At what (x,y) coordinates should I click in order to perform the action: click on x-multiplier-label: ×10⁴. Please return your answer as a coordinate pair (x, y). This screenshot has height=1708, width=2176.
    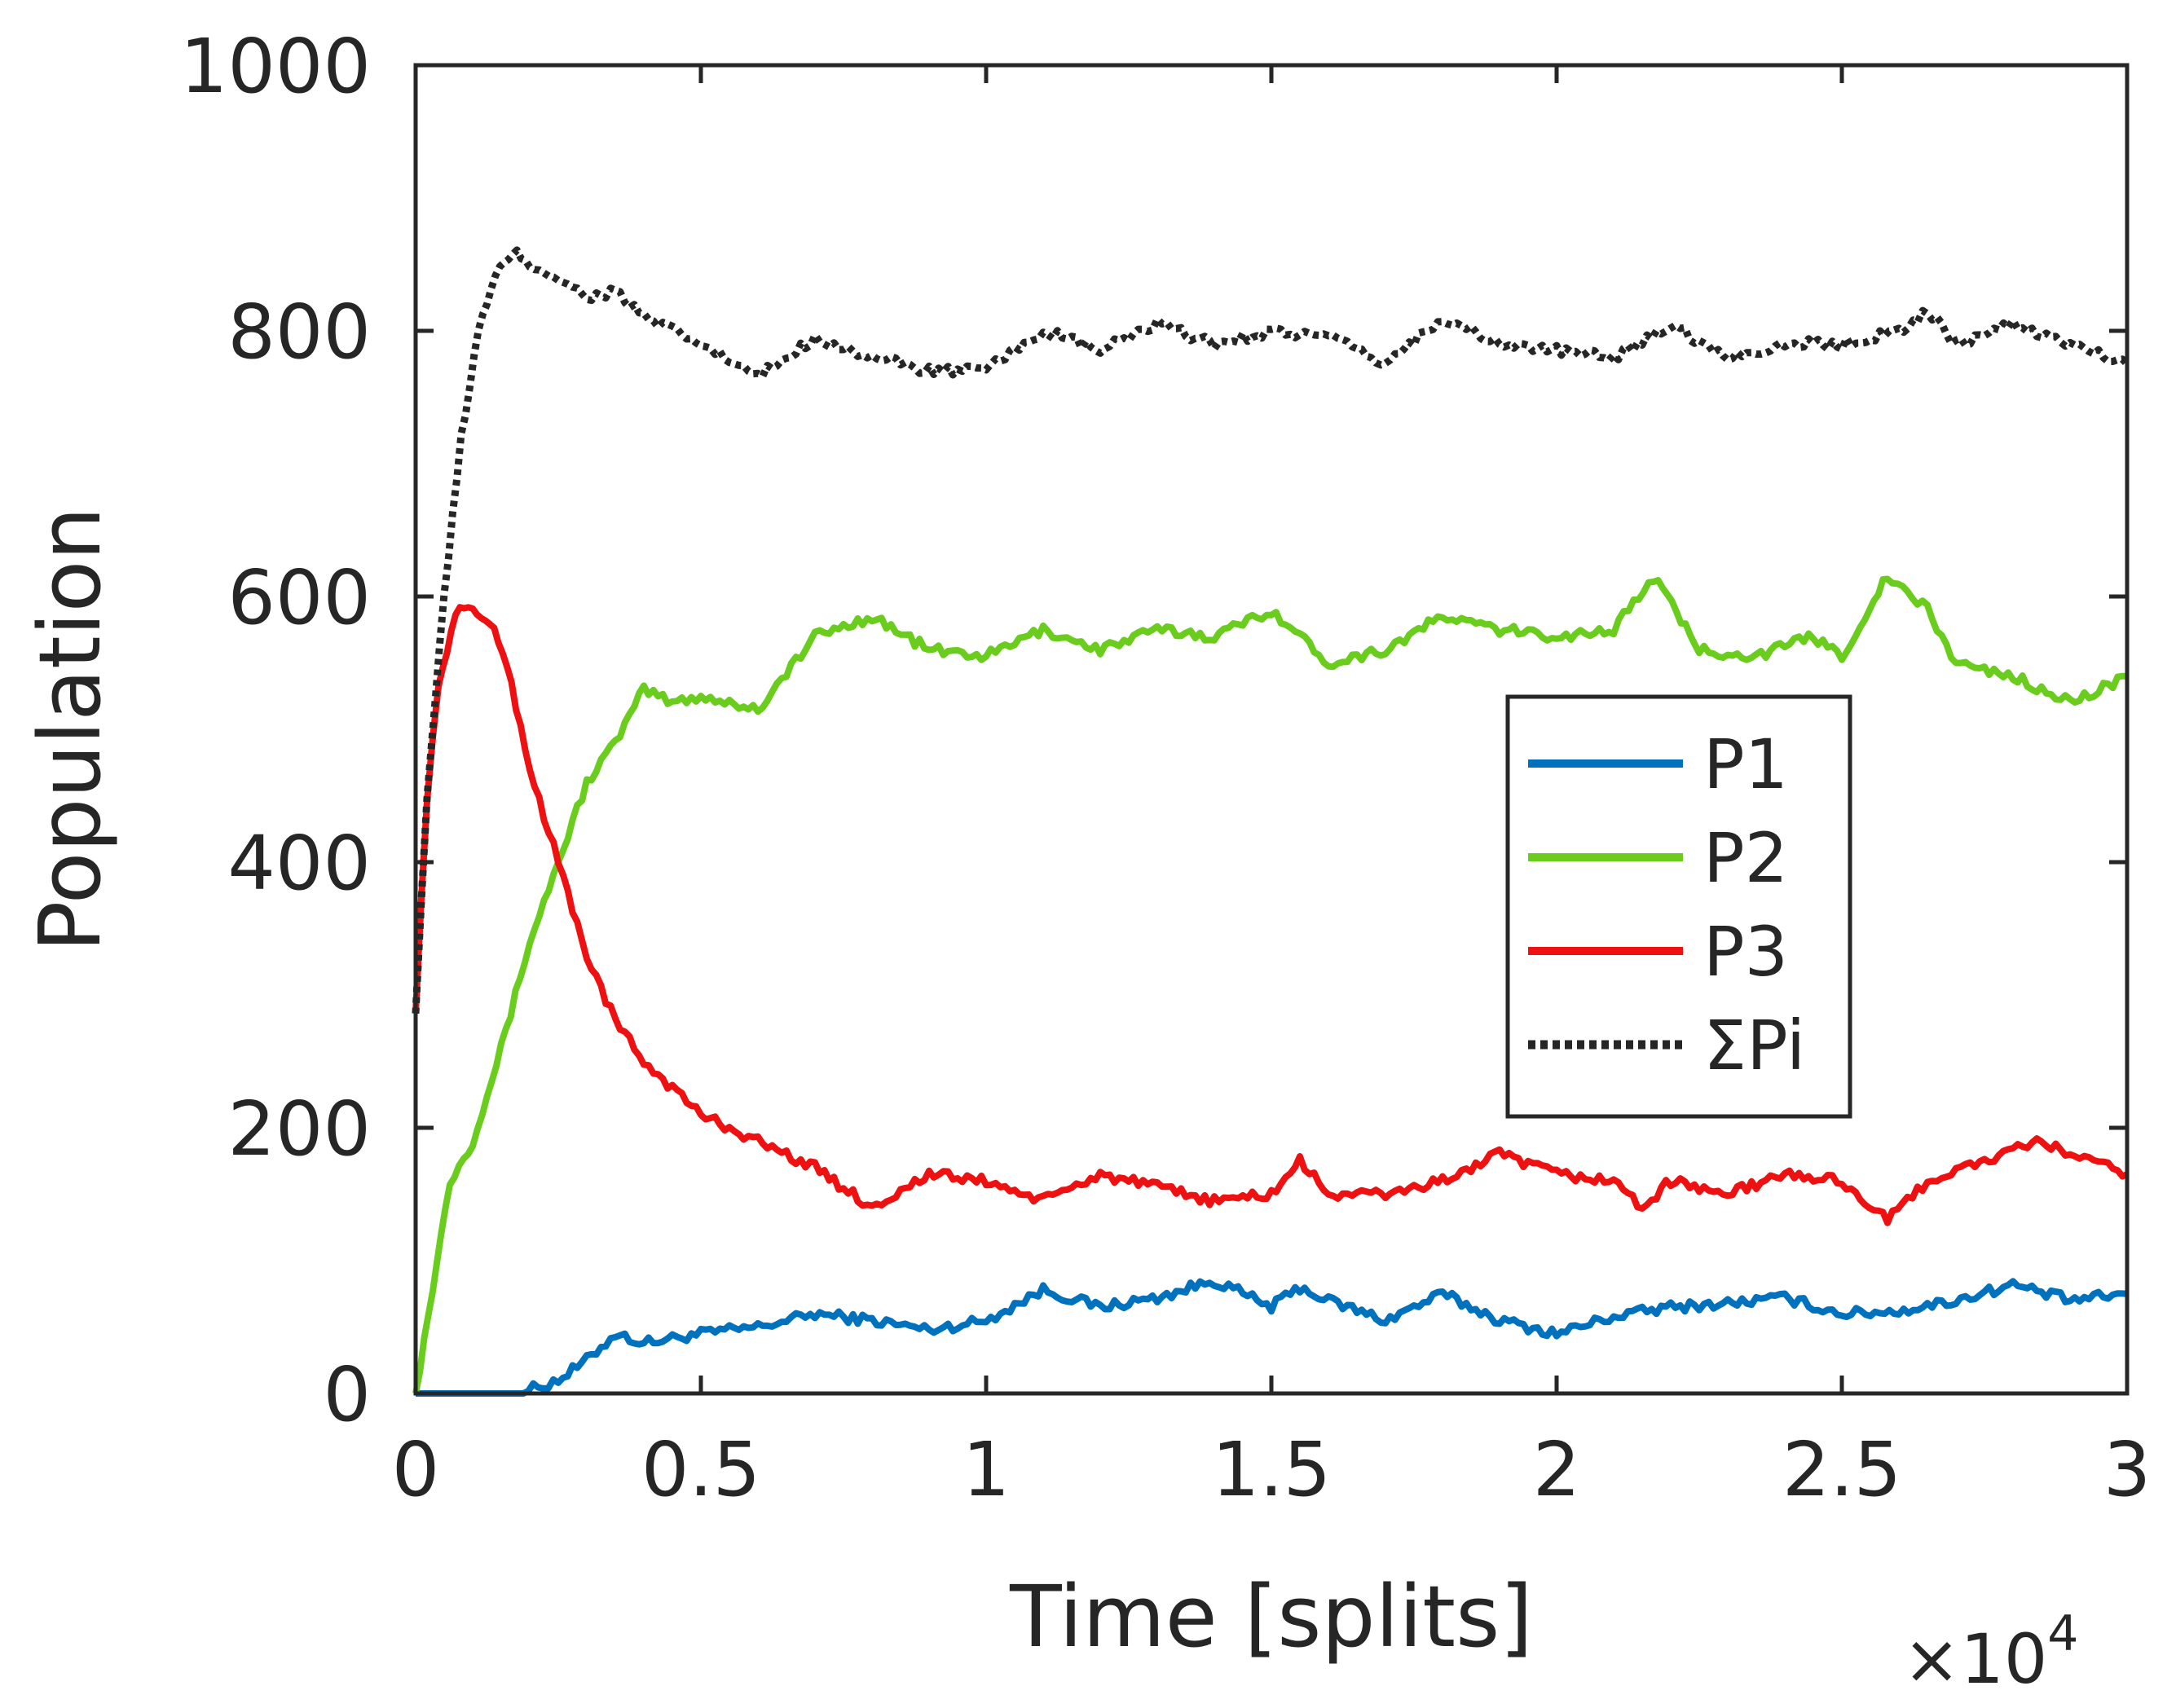
    Looking at the image, I should click on (1990, 1652).